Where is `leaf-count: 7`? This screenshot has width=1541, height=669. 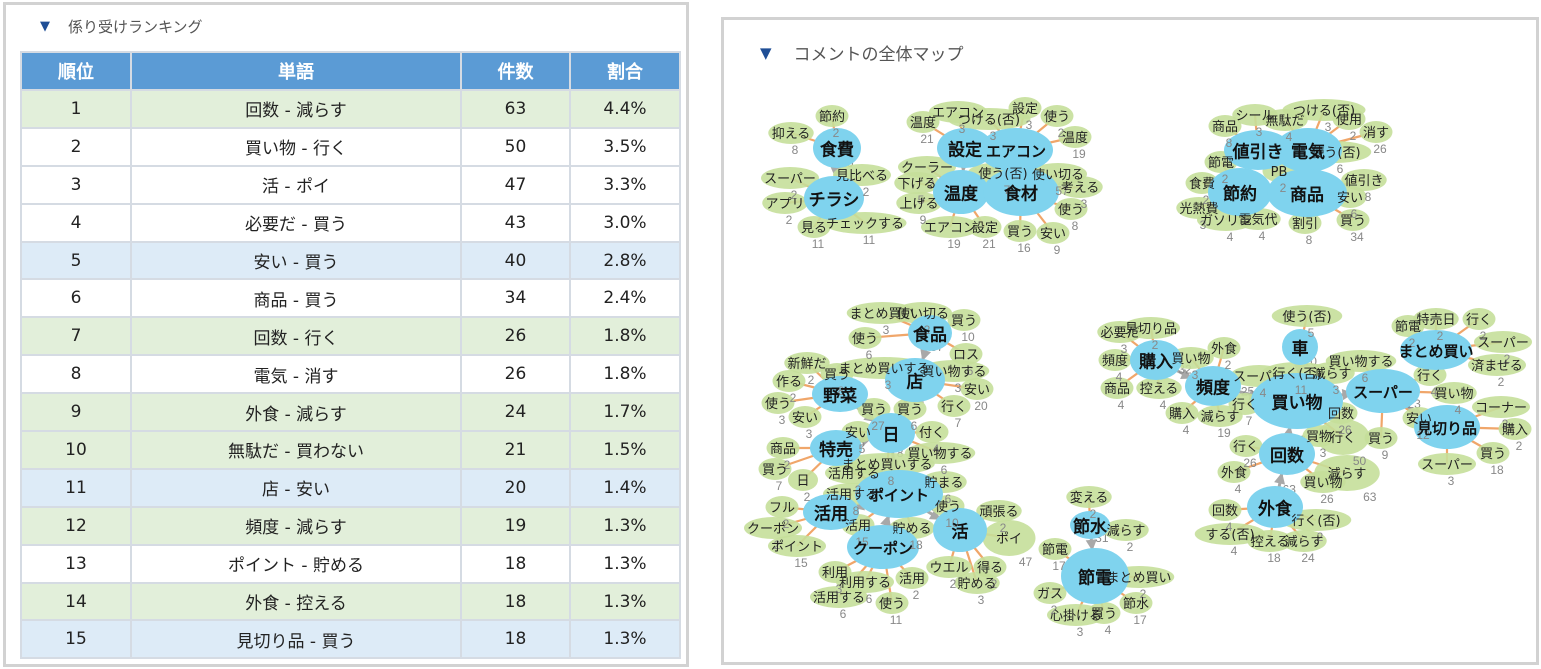
leaf-count: 7 is located at coordinates (1249, 421).